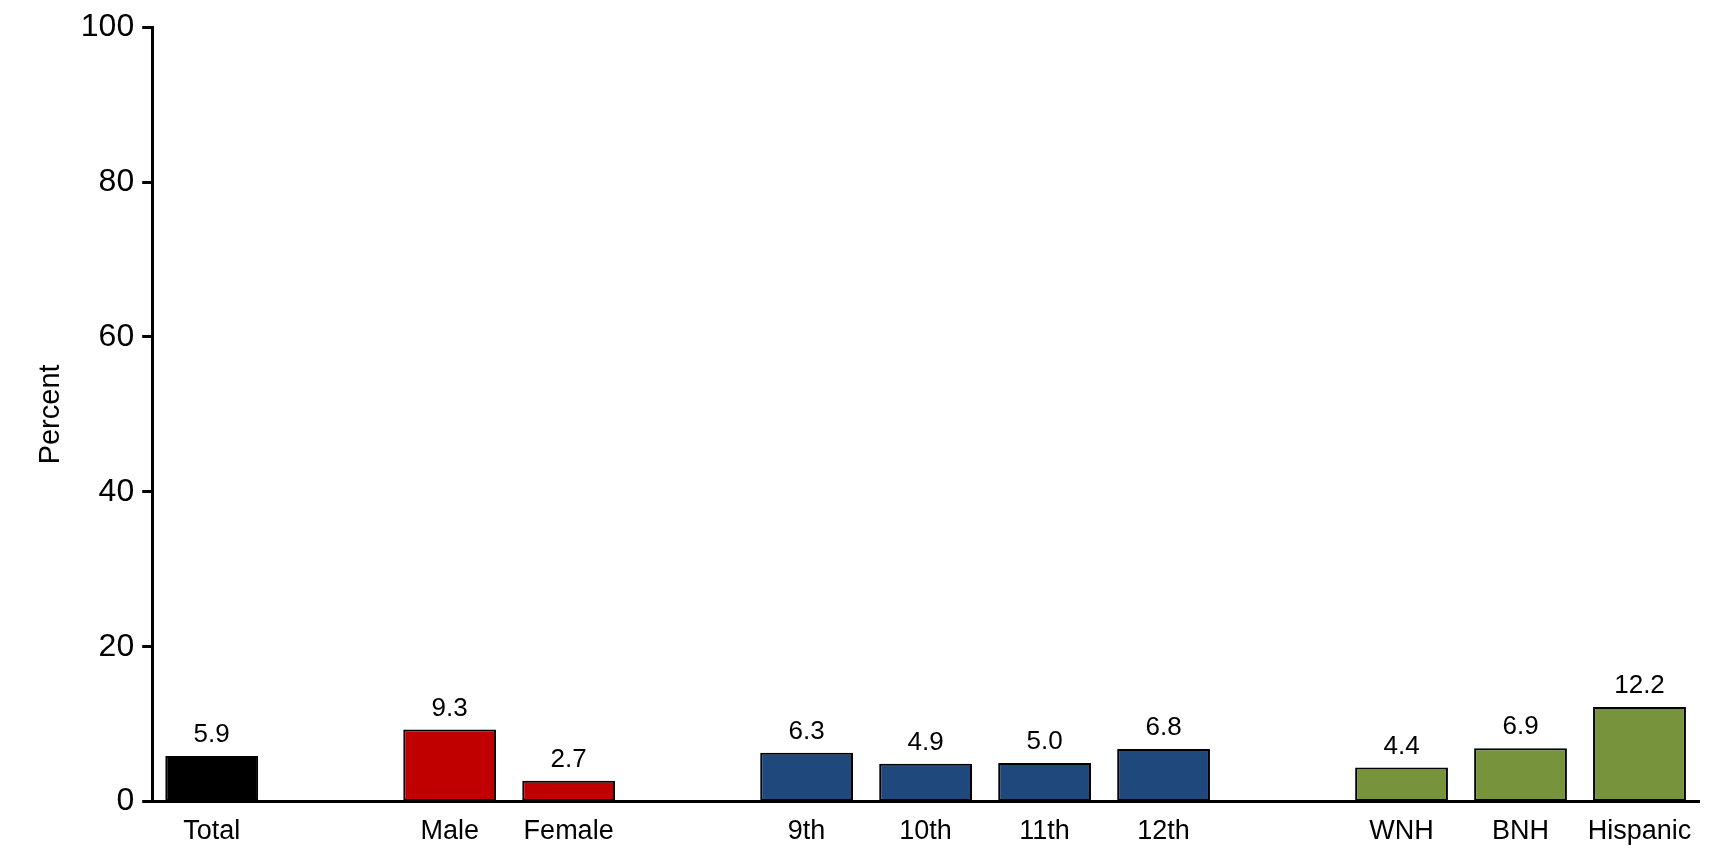 Image resolution: width=1719 pixels, height=866 pixels. Describe the element at coordinates (1163, 830) in the screenshot. I see `x-tick-label: 12th` at that location.